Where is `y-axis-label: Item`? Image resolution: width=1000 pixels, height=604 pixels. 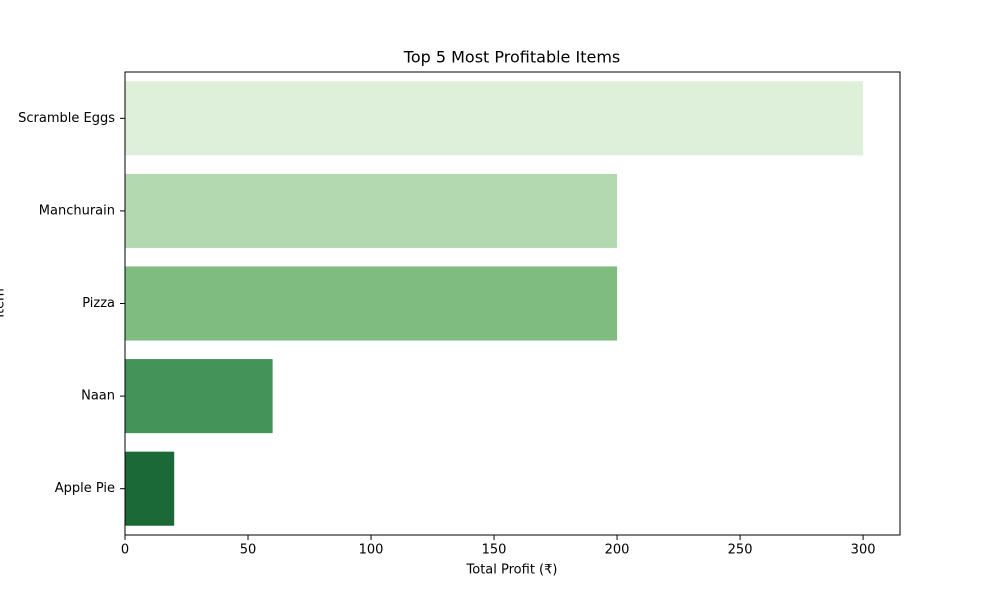
y-axis-label: Item is located at coordinates (4, 303).